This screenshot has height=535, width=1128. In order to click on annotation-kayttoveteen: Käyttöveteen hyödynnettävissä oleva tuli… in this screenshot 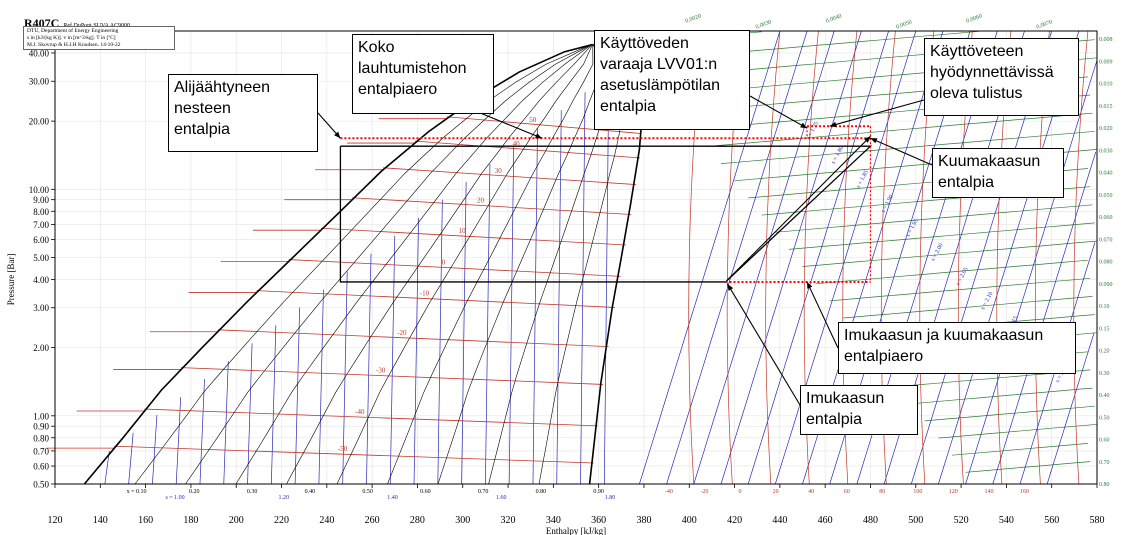, I will do `click(1001, 77)`.